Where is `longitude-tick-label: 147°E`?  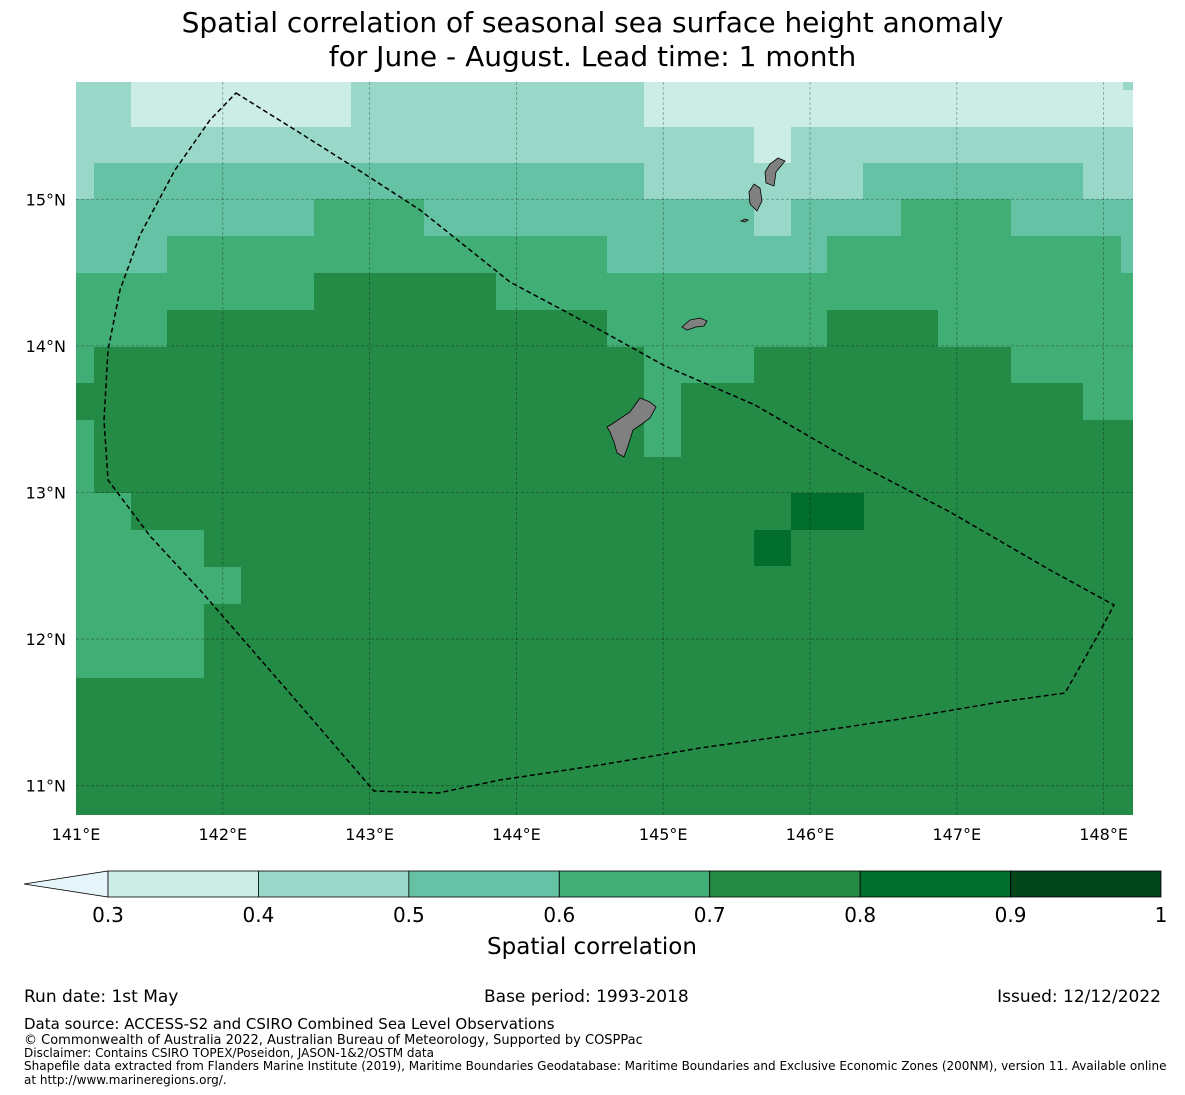
longitude-tick-label: 147°E is located at coordinates (957, 834).